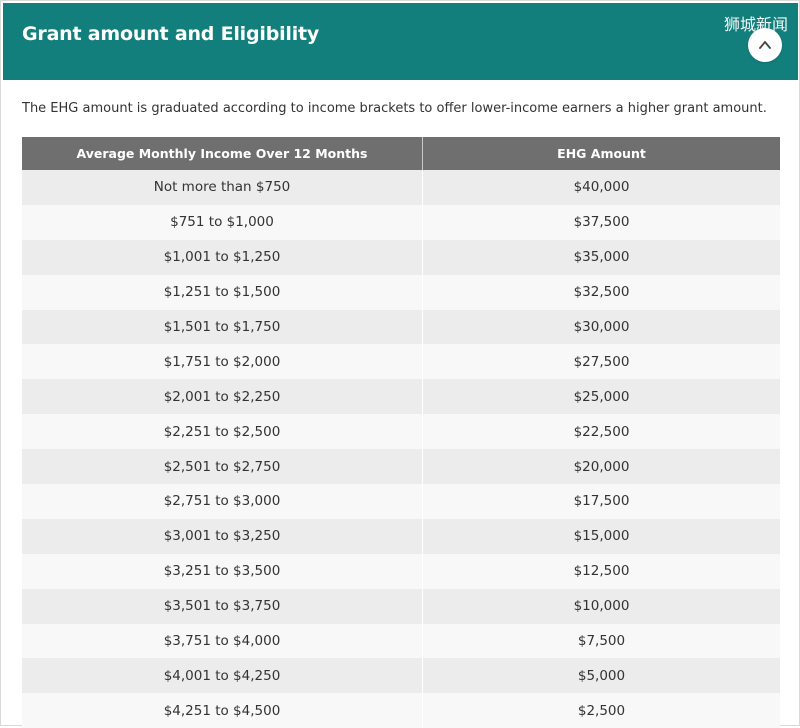  Describe the element at coordinates (601, 571) in the screenshot. I see `amount-cell: $12,500` at that location.